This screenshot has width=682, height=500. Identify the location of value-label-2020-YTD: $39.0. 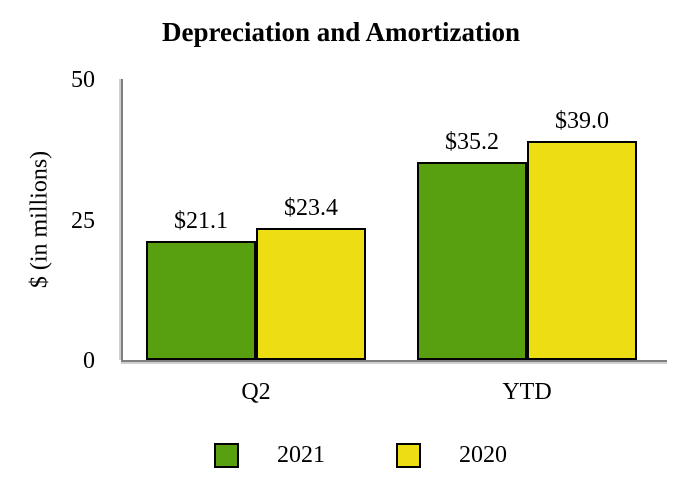
(582, 121).